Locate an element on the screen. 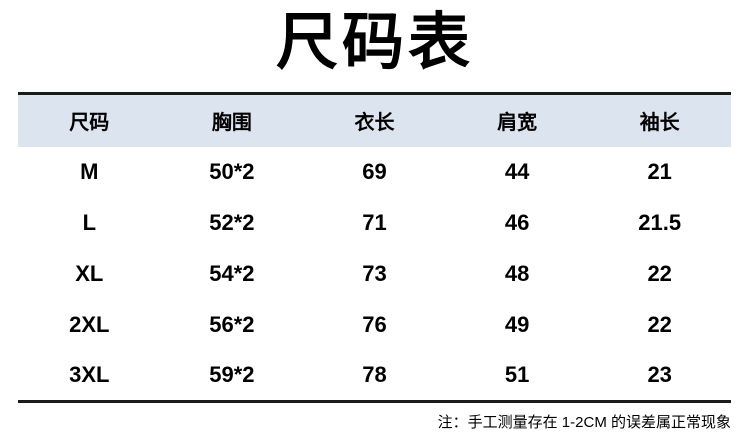 The image size is (750, 438). cell-length: 76 is located at coordinates (374, 324).